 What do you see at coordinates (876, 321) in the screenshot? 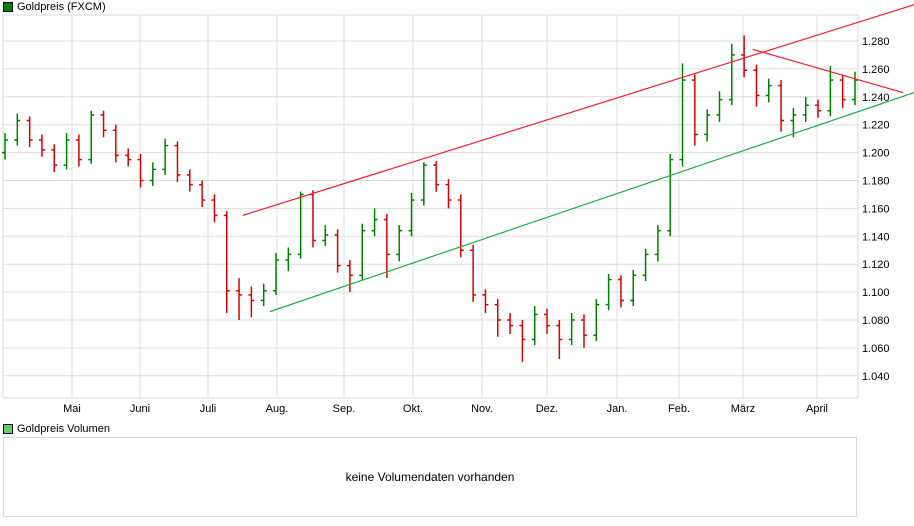
I see `y-tick-label: 1.080` at bounding box center [876, 321].